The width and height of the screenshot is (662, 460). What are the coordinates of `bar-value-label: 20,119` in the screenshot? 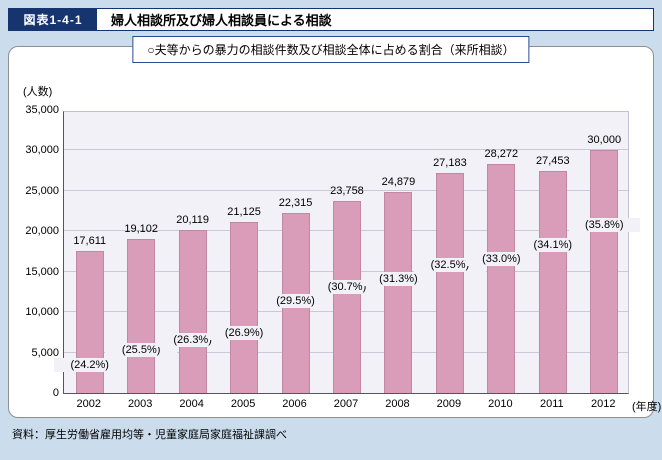 It's located at (193, 220).